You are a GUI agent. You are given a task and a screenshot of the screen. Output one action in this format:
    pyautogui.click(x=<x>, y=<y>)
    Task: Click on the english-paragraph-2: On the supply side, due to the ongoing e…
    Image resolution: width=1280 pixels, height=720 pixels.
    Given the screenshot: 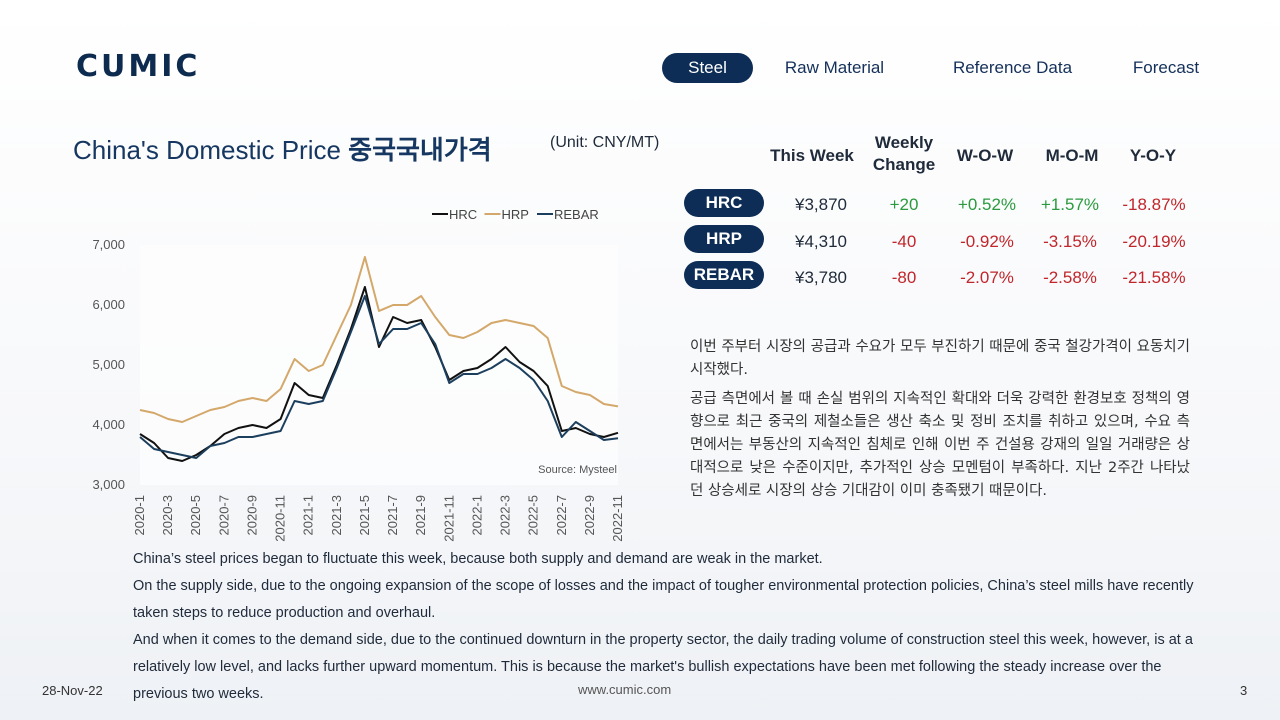 What is the action you would take?
    pyautogui.click(x=663, y=599)
    